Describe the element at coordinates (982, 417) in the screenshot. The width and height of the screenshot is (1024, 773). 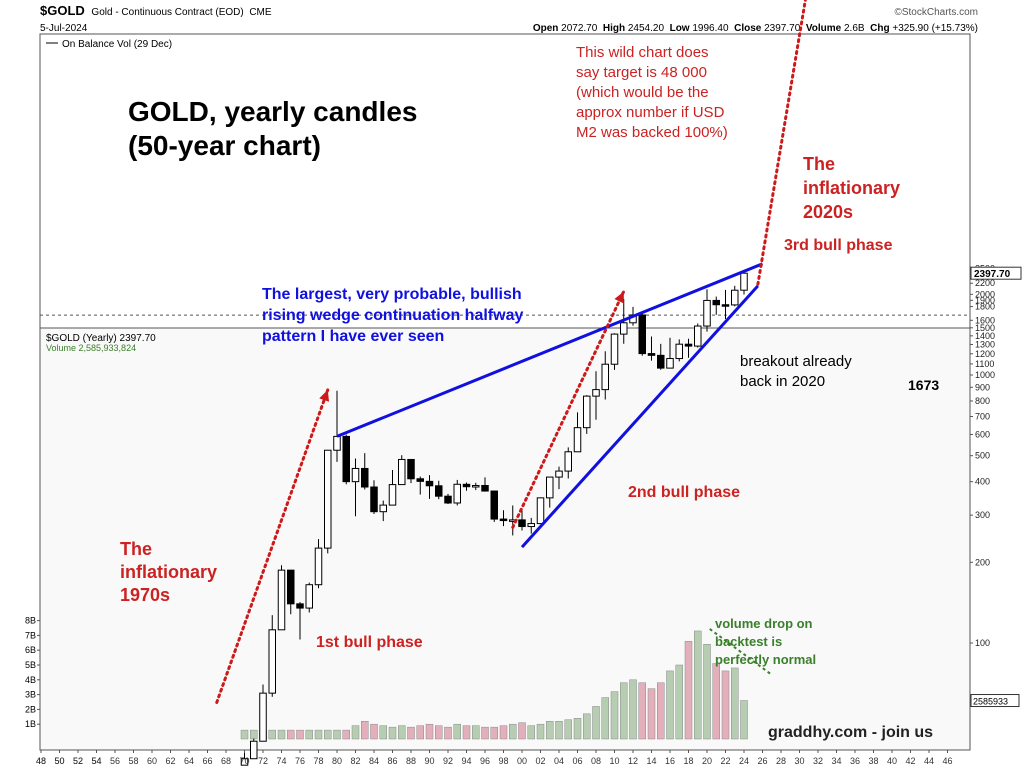
I see `price-tick-label: 700` at that location.